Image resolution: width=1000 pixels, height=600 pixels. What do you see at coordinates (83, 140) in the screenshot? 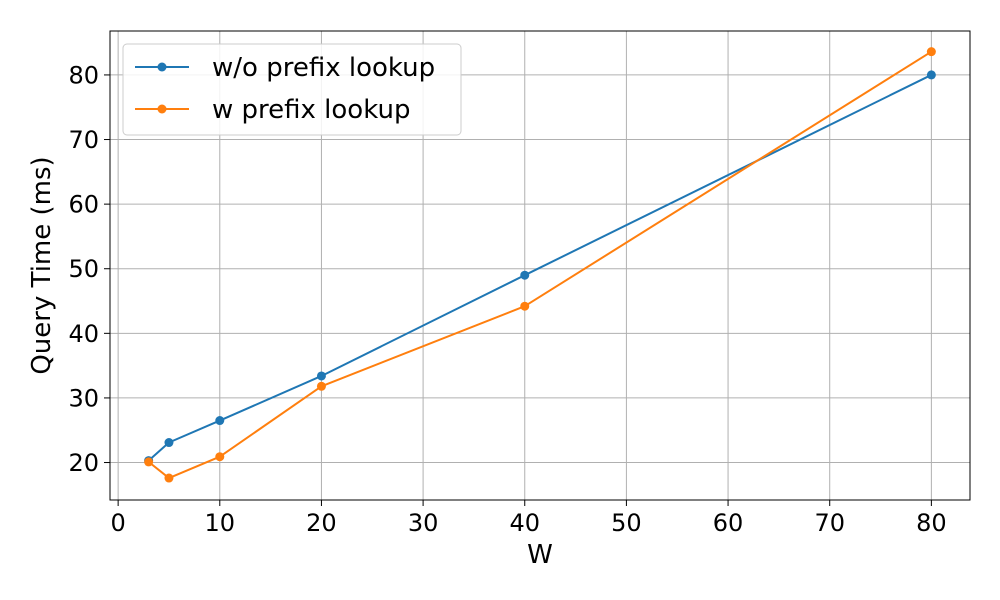
I see `y-tick-label: 70` at bounding box center [83, 140].